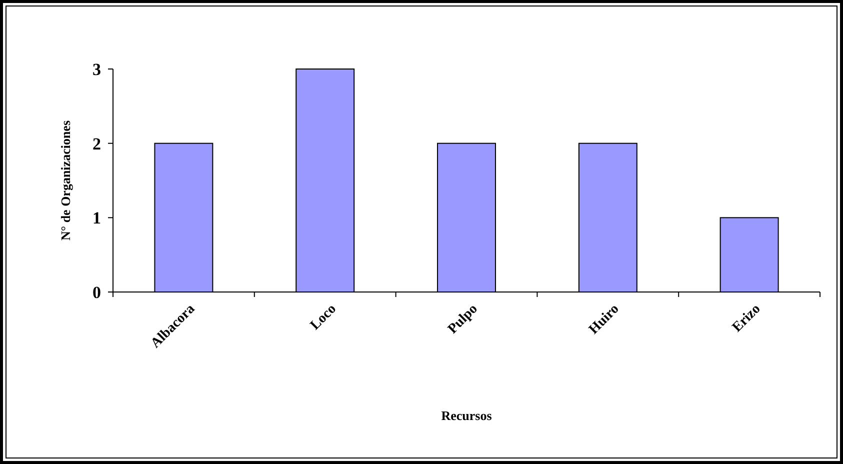 This screenshot has height=464, width=843. Describe the element at coordinates (96, 218) in the screenshot. I see `y-tick-label: 1` at that location.